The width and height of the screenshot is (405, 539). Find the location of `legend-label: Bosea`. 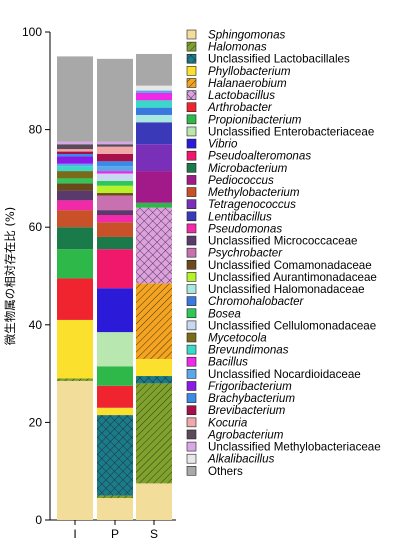

legend-label: Bosea is located at coordinates (224, 313).